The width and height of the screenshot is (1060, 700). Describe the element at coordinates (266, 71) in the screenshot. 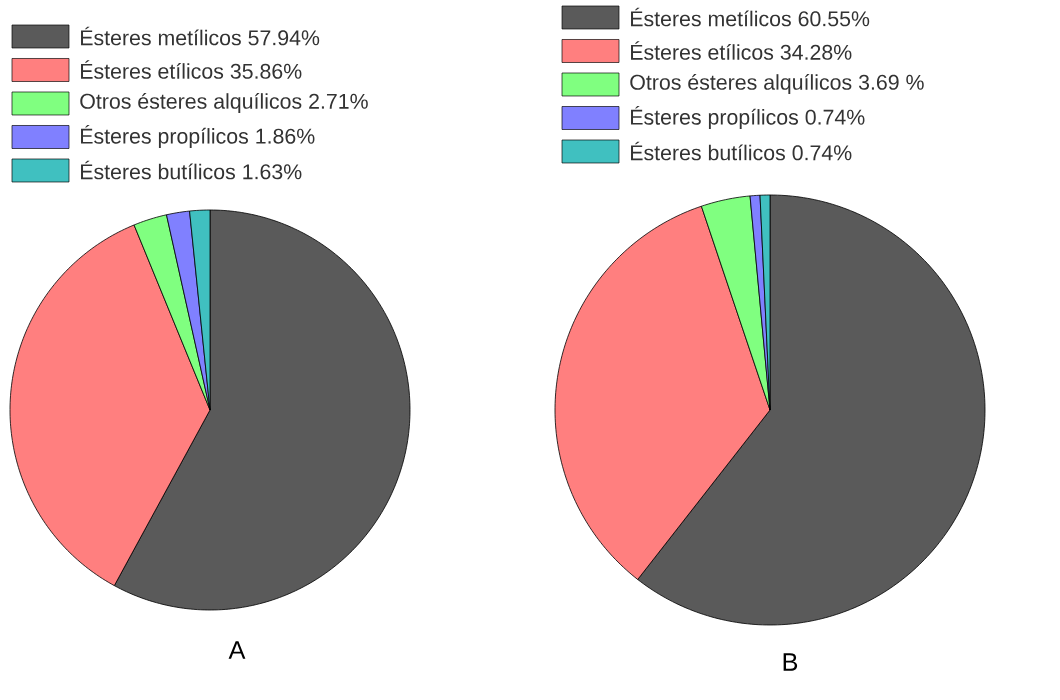

I see `data-label: 35.86%` at that location.